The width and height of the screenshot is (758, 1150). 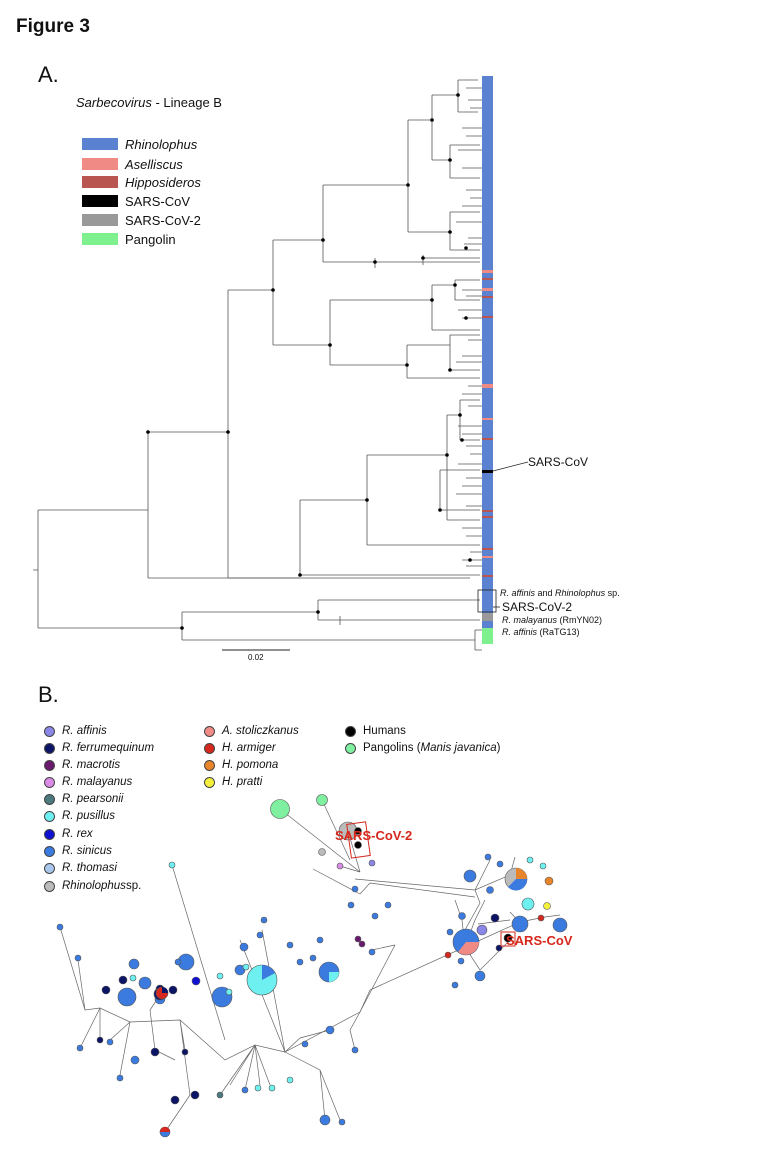 I want to click on legend-a-item: Hipposideros, so click(x=141, y=182).